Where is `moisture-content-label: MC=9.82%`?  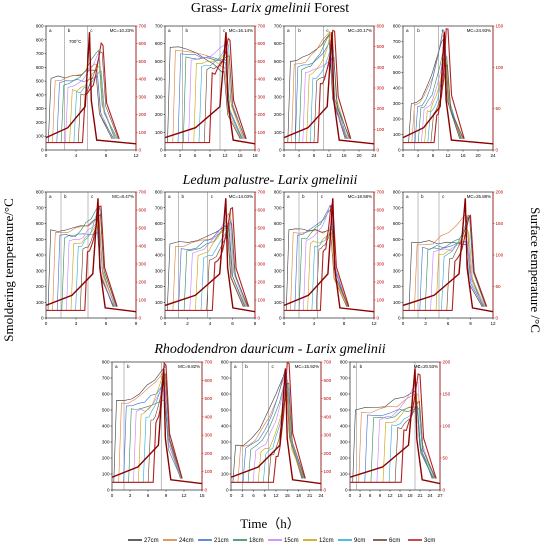
moisture-content-label: MC=9.82% is located at coordinates (189, 366).